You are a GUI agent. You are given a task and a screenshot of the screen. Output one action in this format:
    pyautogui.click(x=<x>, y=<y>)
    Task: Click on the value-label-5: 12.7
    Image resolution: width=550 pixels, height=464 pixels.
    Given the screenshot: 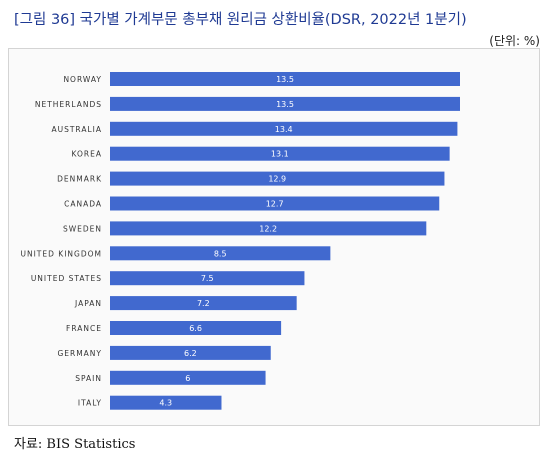 What is the action you would take?
    pyautogui.click(x=275, y=204)
    